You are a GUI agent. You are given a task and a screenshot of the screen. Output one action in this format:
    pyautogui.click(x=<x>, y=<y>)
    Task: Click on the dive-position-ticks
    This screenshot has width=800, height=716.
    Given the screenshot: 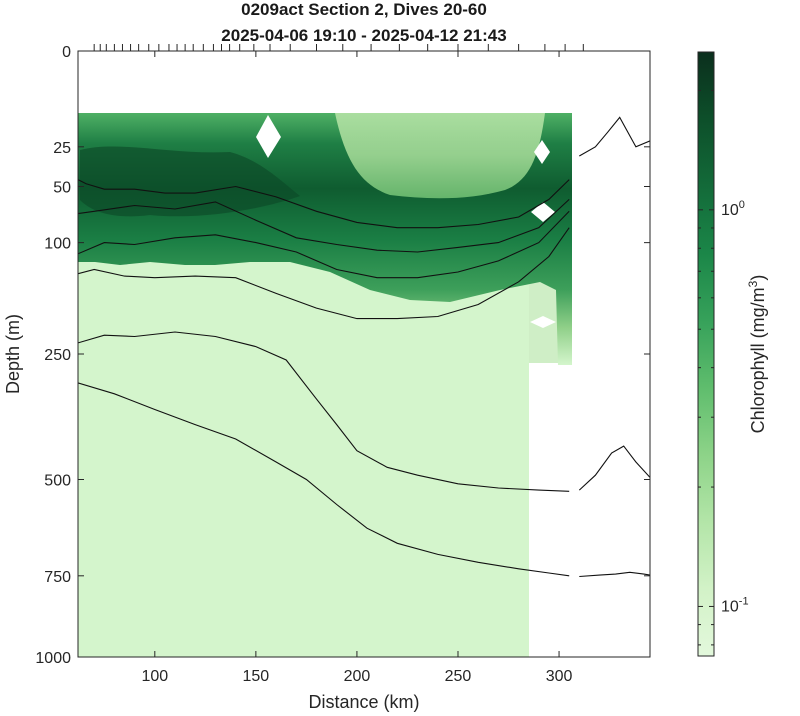 What is the action you would take?
    pyautogui.click(x=338, y=47)
    